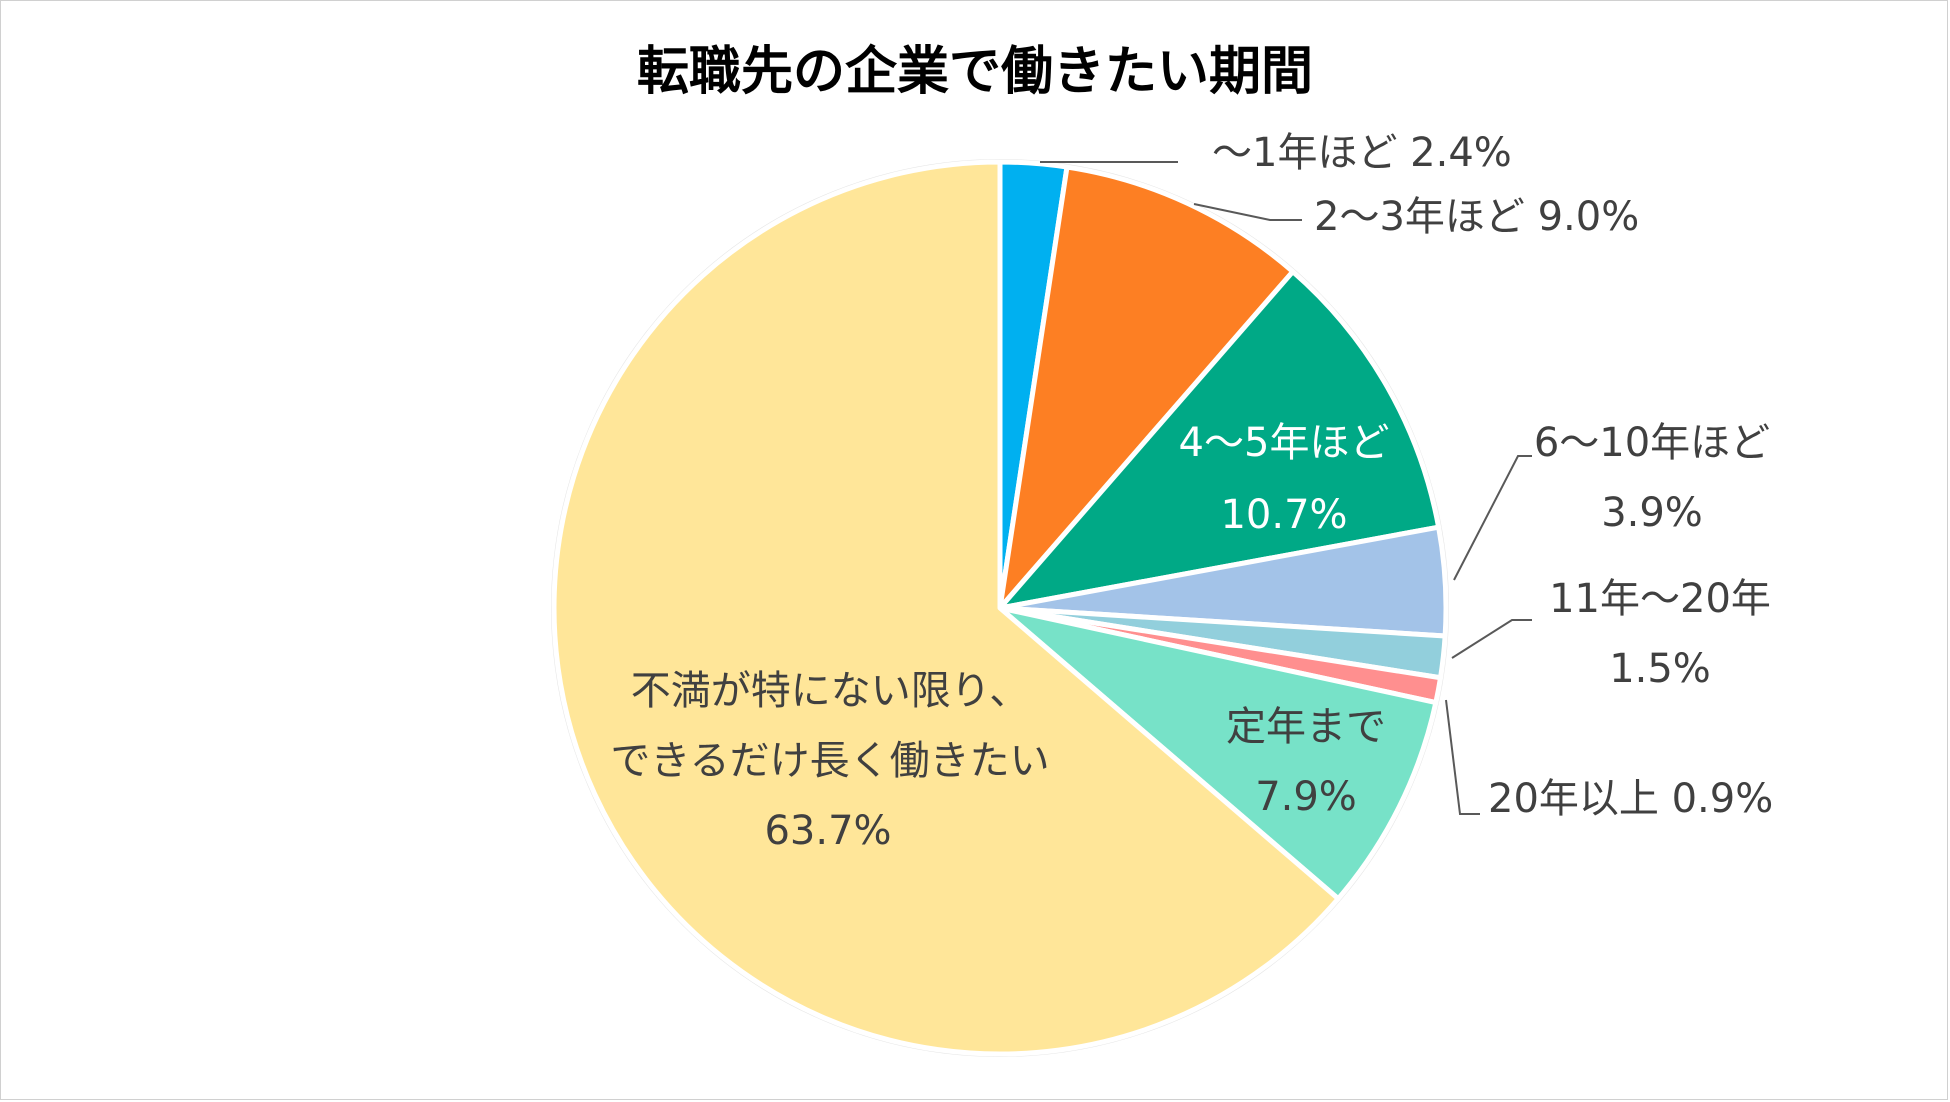 The image size is (1950, 1102). Describe the element at coordinates (1306, 727) in the screenshot. I see `slice-label-6: 定年まで` at that location.